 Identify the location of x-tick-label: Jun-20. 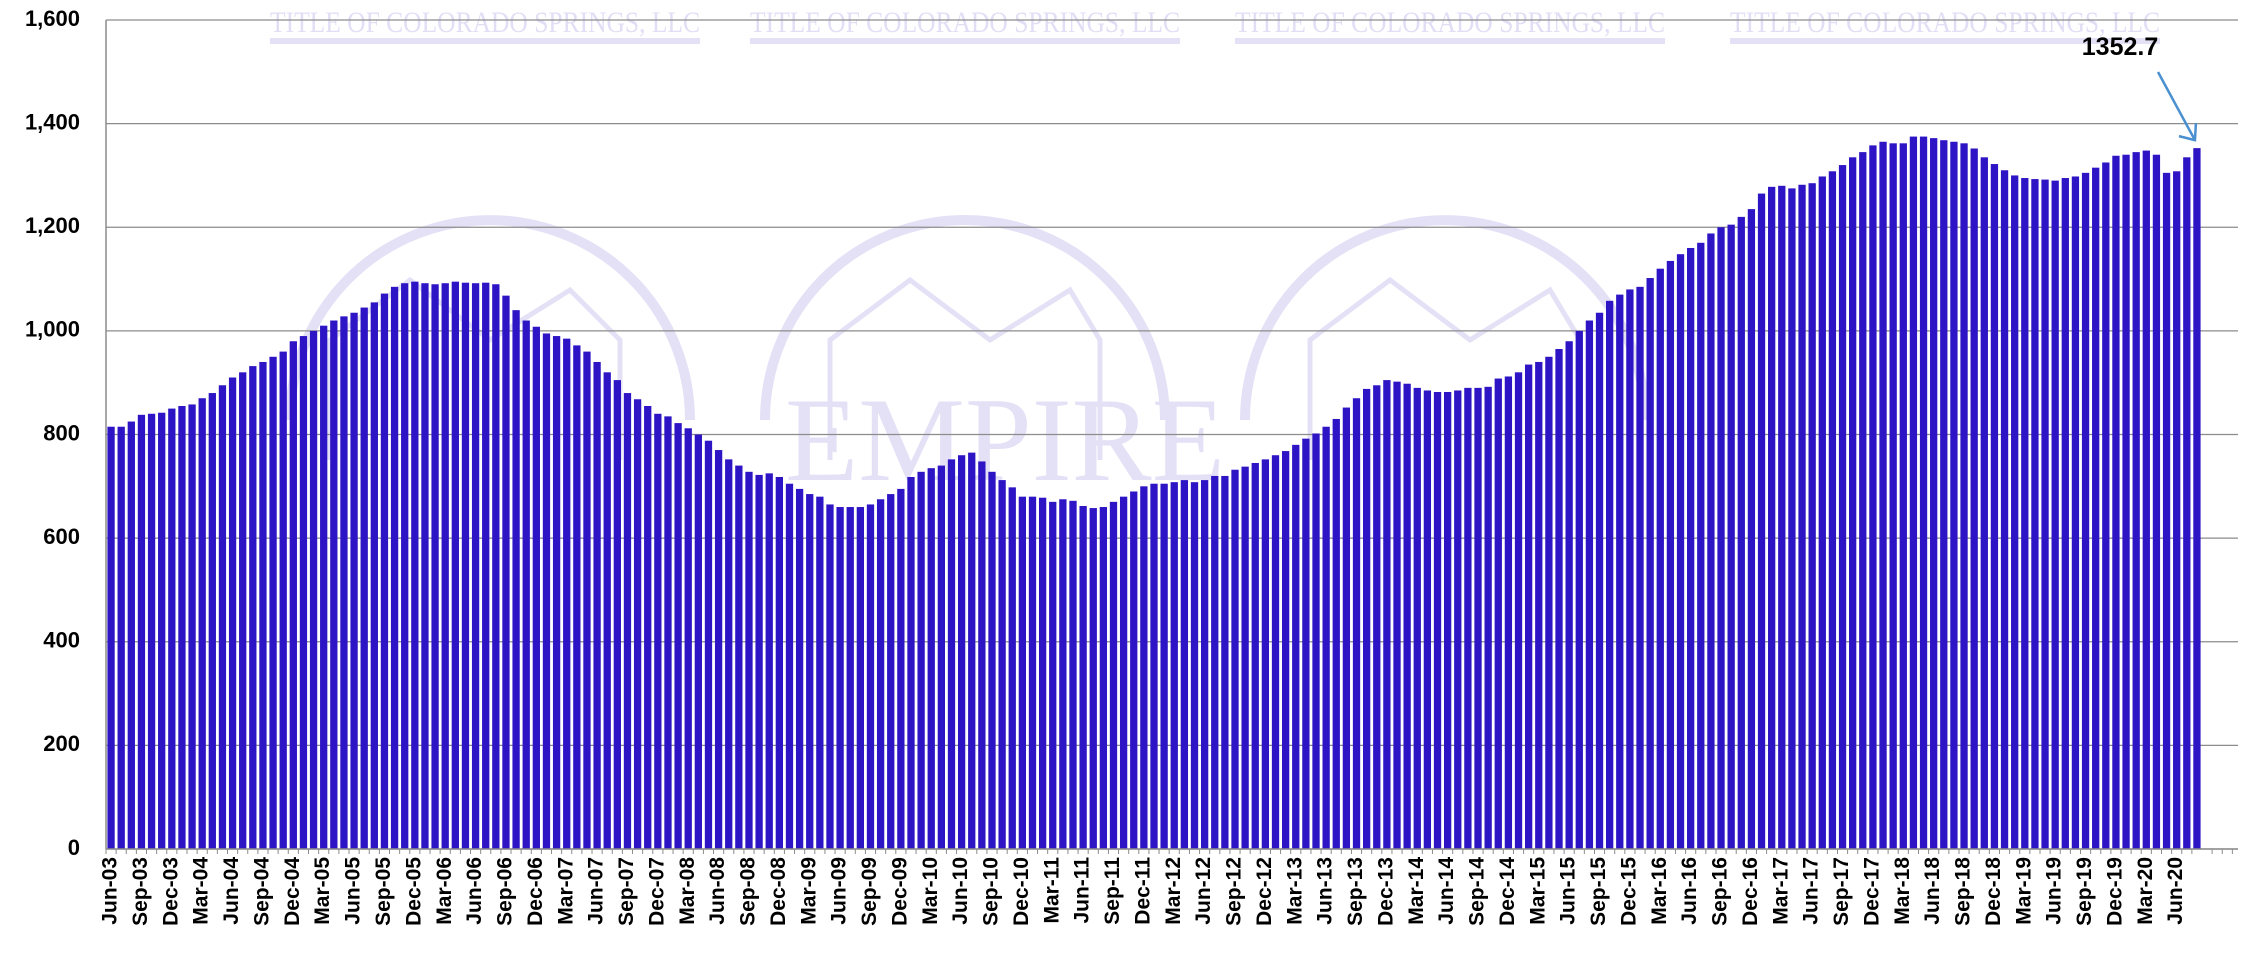
(2175, 891).